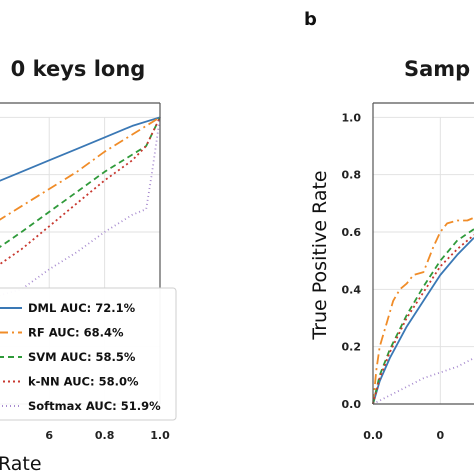  What do you see at coordinates (49, 435) in the screenshot?
I see `panel-a-x-tick-label: 6` at bounding box center [49, 435].